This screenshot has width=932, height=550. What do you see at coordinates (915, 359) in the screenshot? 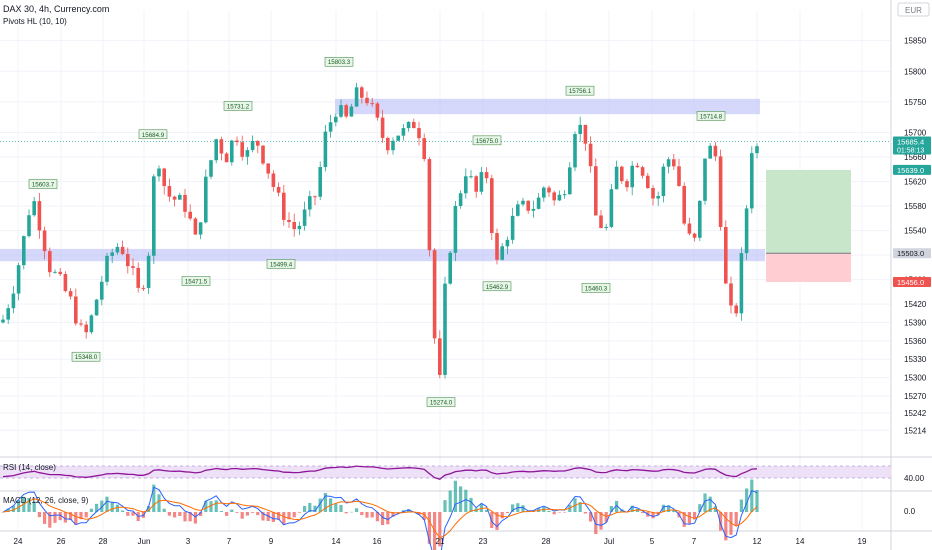
I see `price-tick-label: 15330` at bounding box center [915, 359].